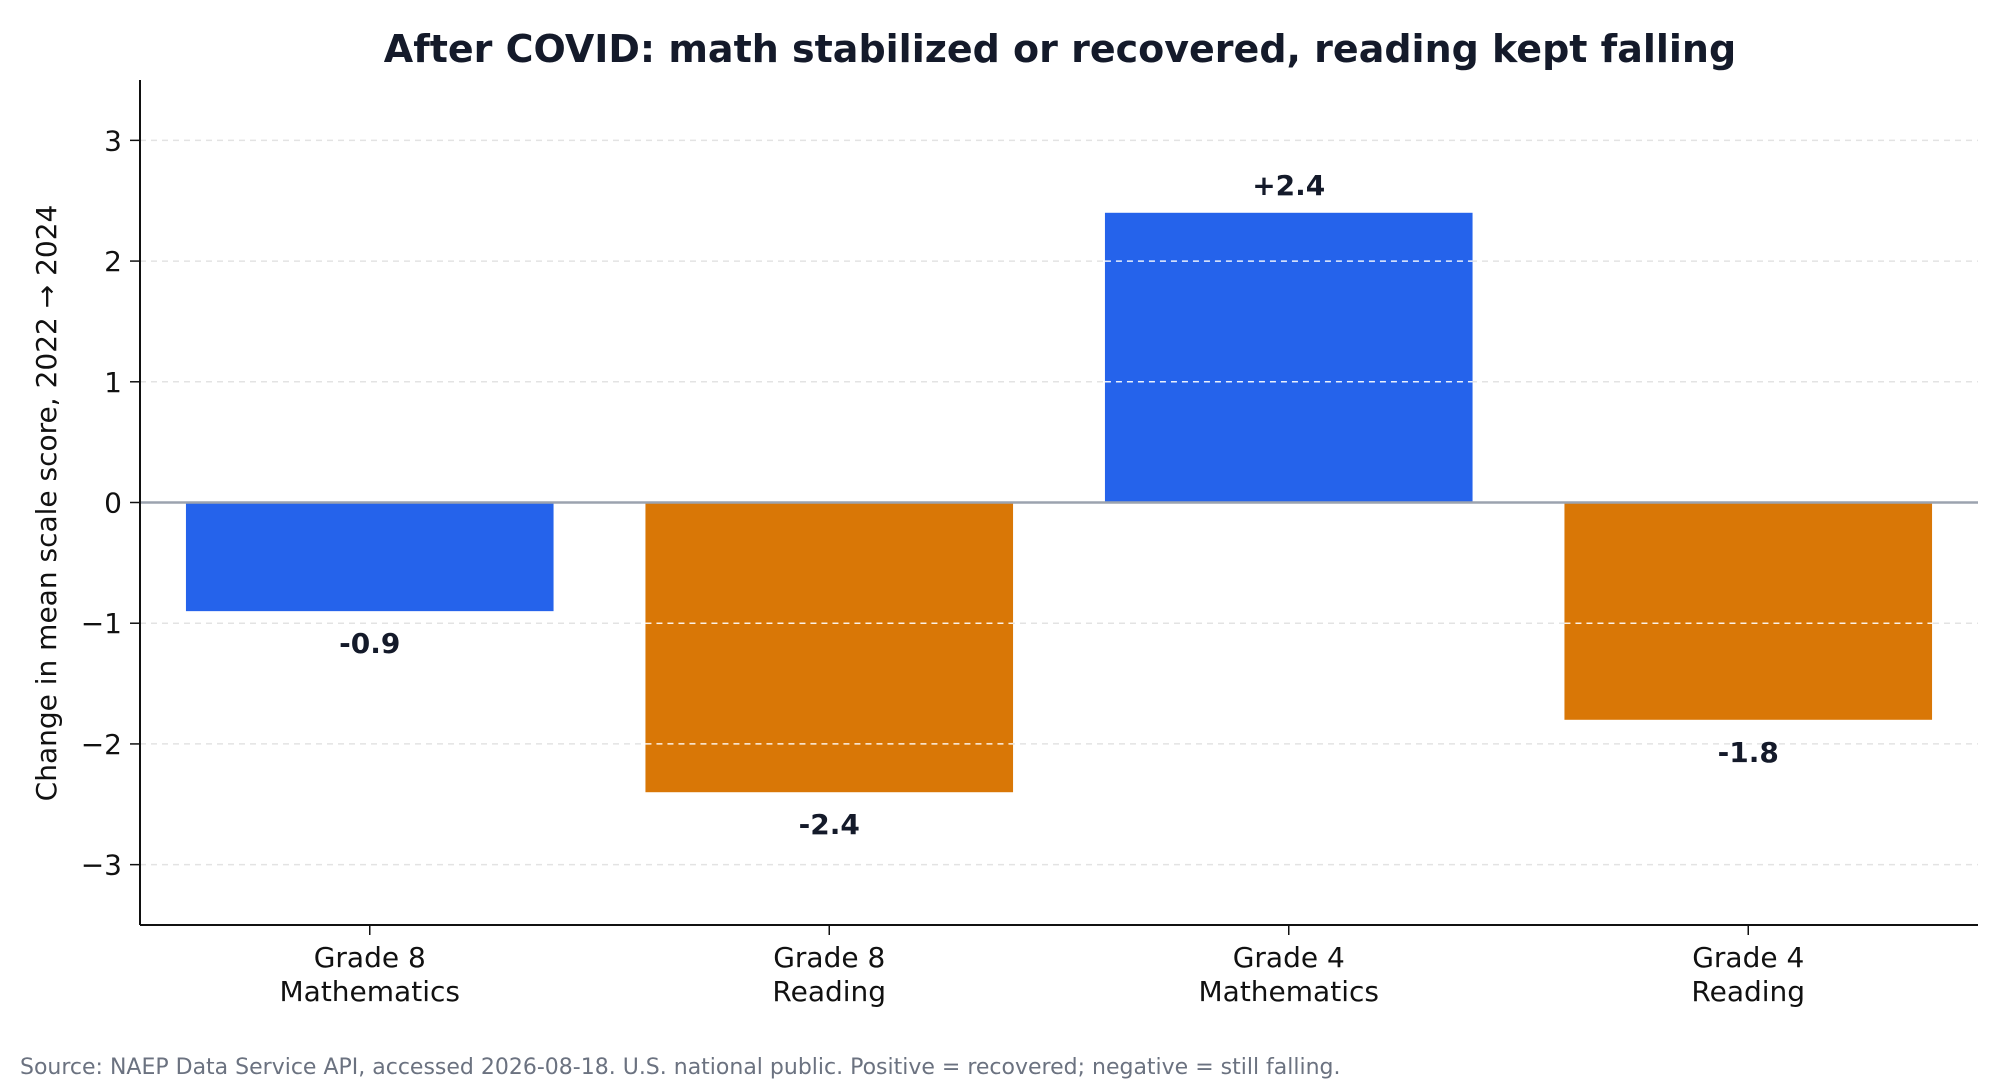  Describe the element at coordinates (46, 503) in the screenshot. I see `y-axis-label: Change in mean scale score, 2022 → 2024` at that location.